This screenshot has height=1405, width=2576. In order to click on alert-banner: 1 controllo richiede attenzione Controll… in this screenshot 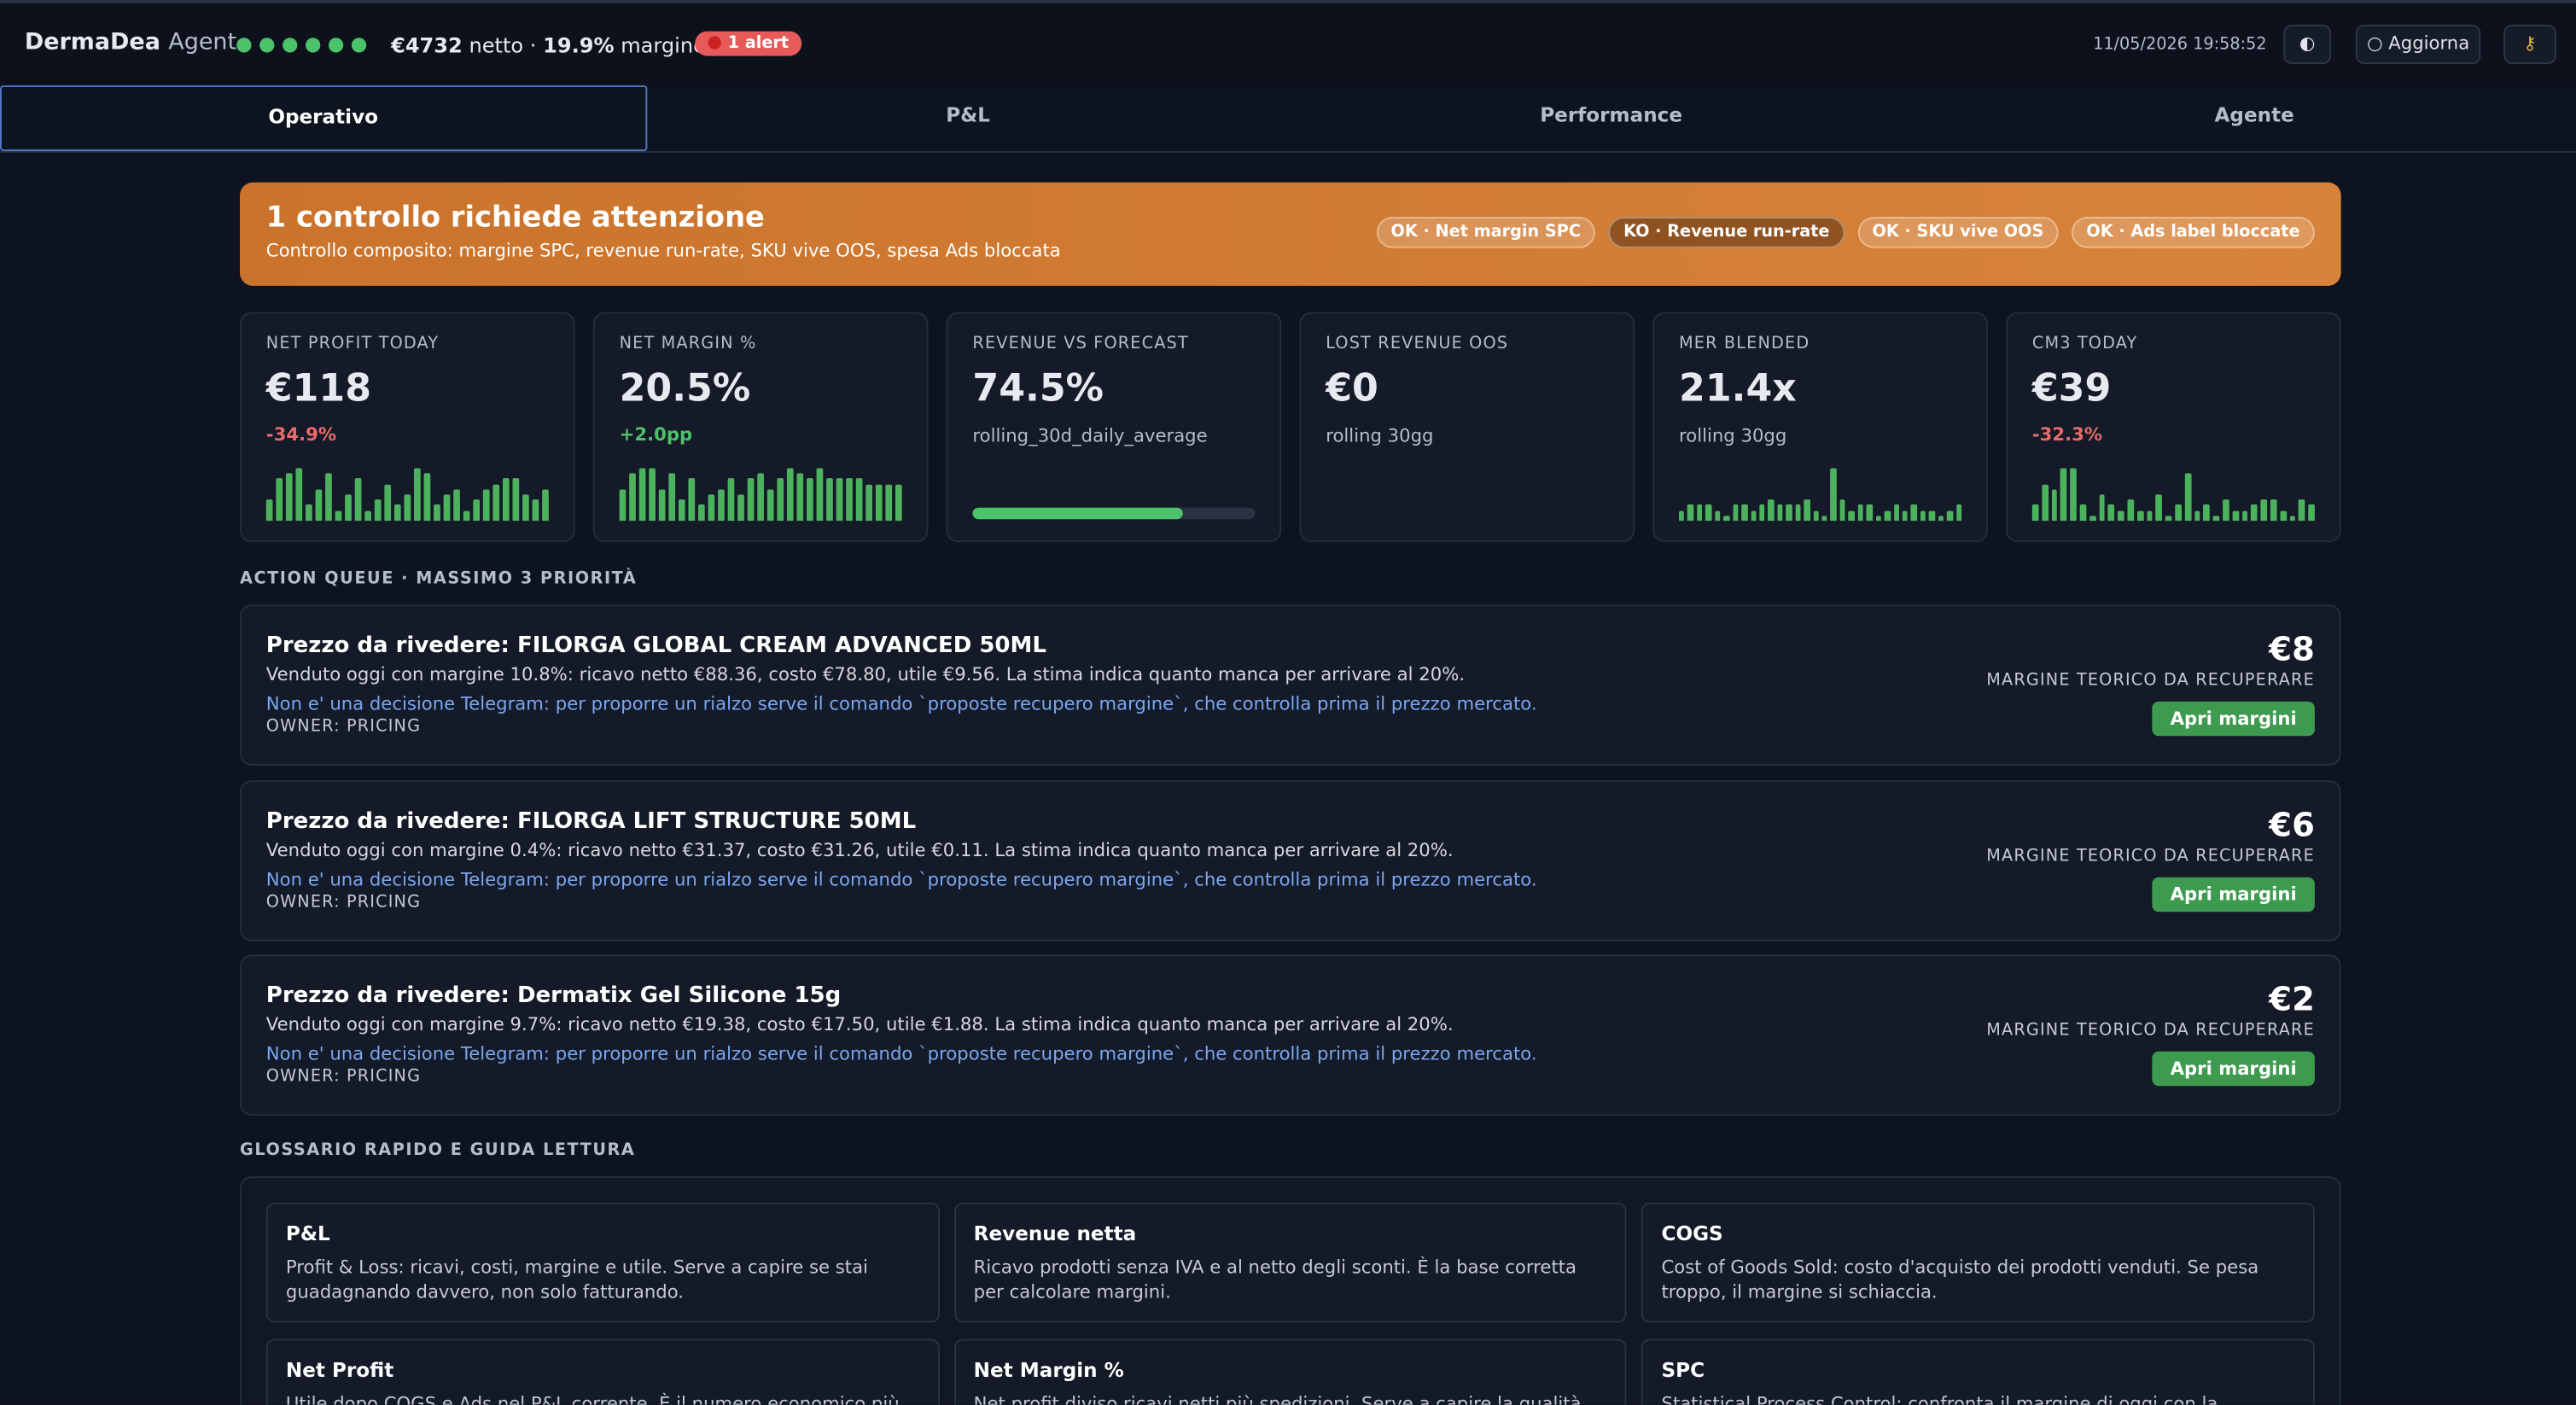, I will do `click(1290, 234)`.